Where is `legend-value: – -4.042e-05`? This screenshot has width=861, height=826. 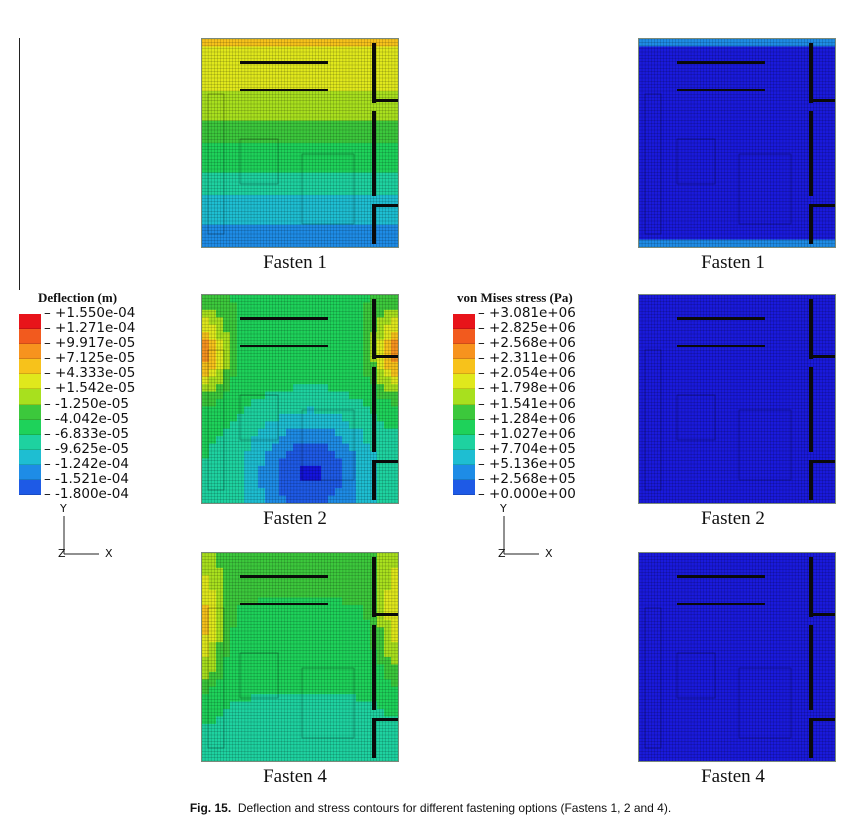
legend-value: – -4.042e-05 is located at coordinates (86, 418).